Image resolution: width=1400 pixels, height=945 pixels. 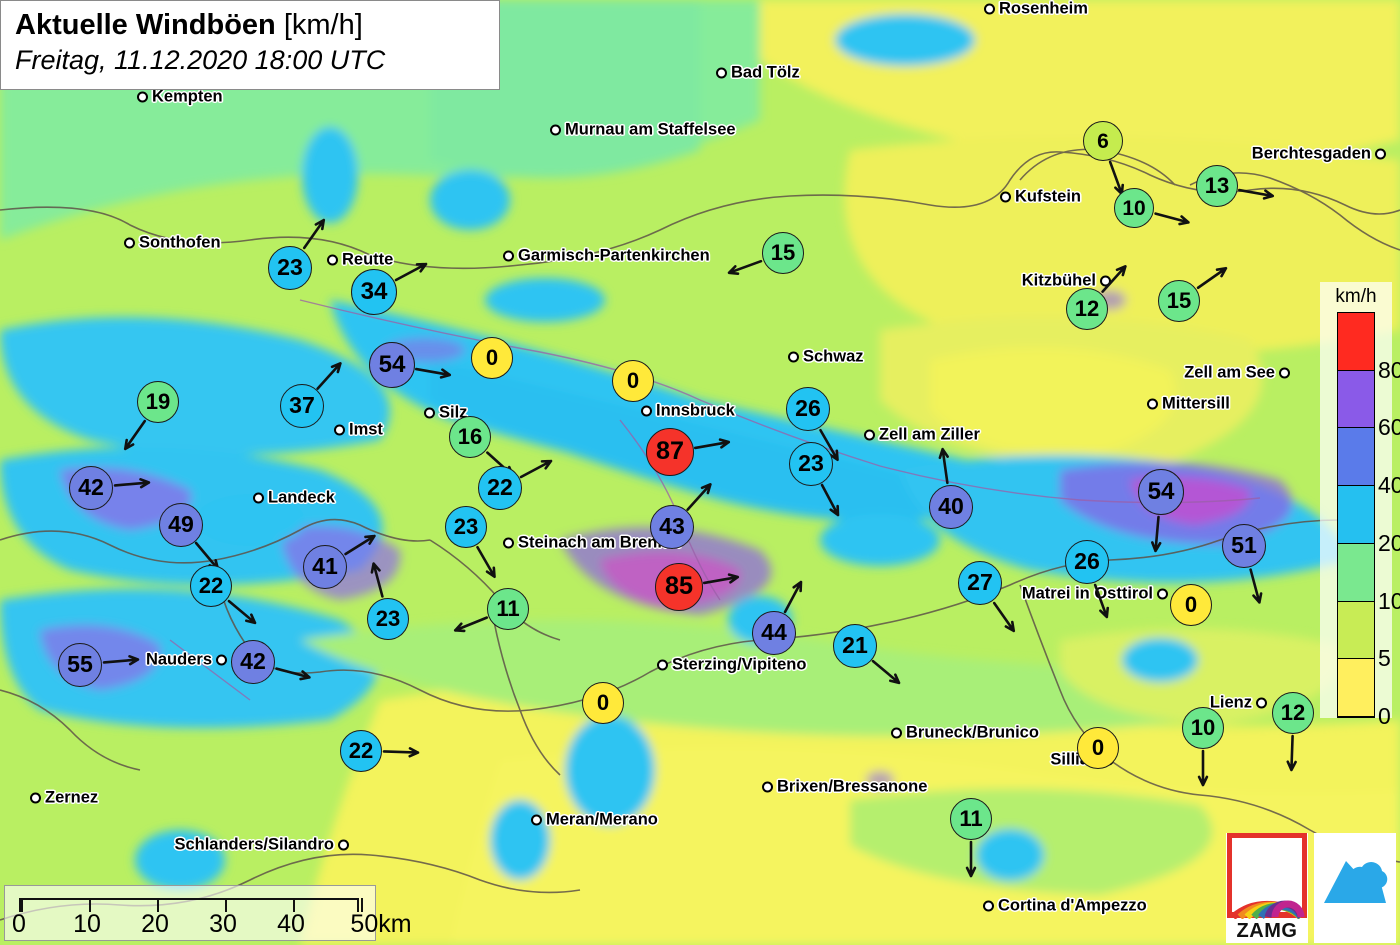 What do you see at coordinates (1384, 715) in the screenshot?
I see `legend-tick-label: 0` at bounding box center [1384, 715].